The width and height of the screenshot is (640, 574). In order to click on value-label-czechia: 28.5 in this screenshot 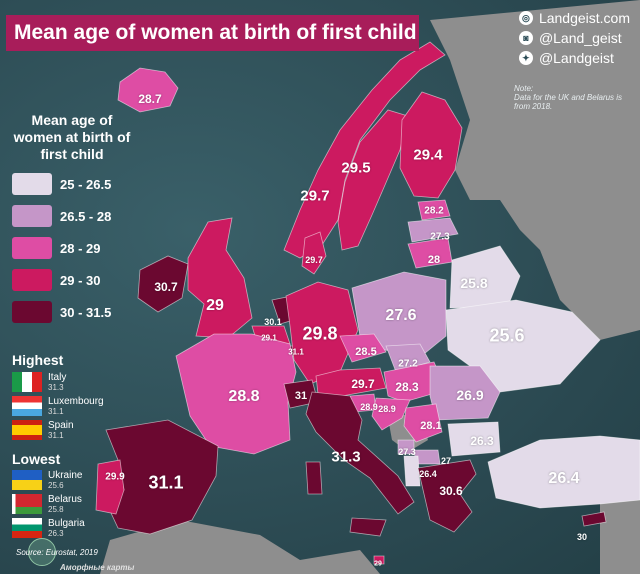, I will do `click(366, 352)`.